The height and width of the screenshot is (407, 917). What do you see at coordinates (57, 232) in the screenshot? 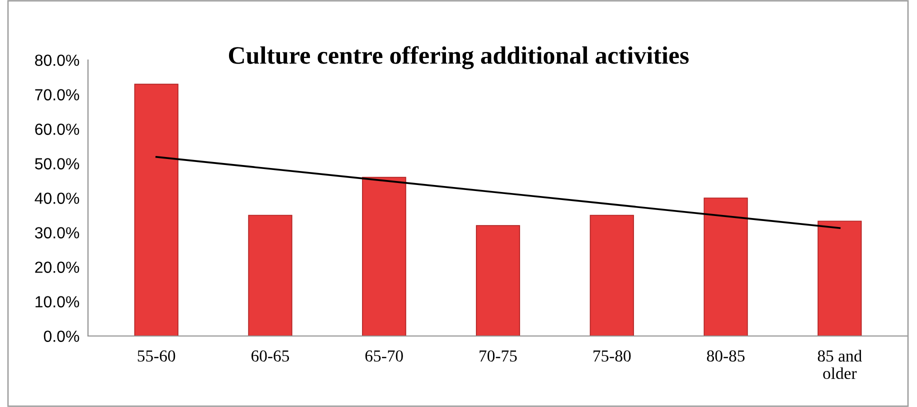
I see `y-tick-label: 30.0%` at bounding box center [57, 232].